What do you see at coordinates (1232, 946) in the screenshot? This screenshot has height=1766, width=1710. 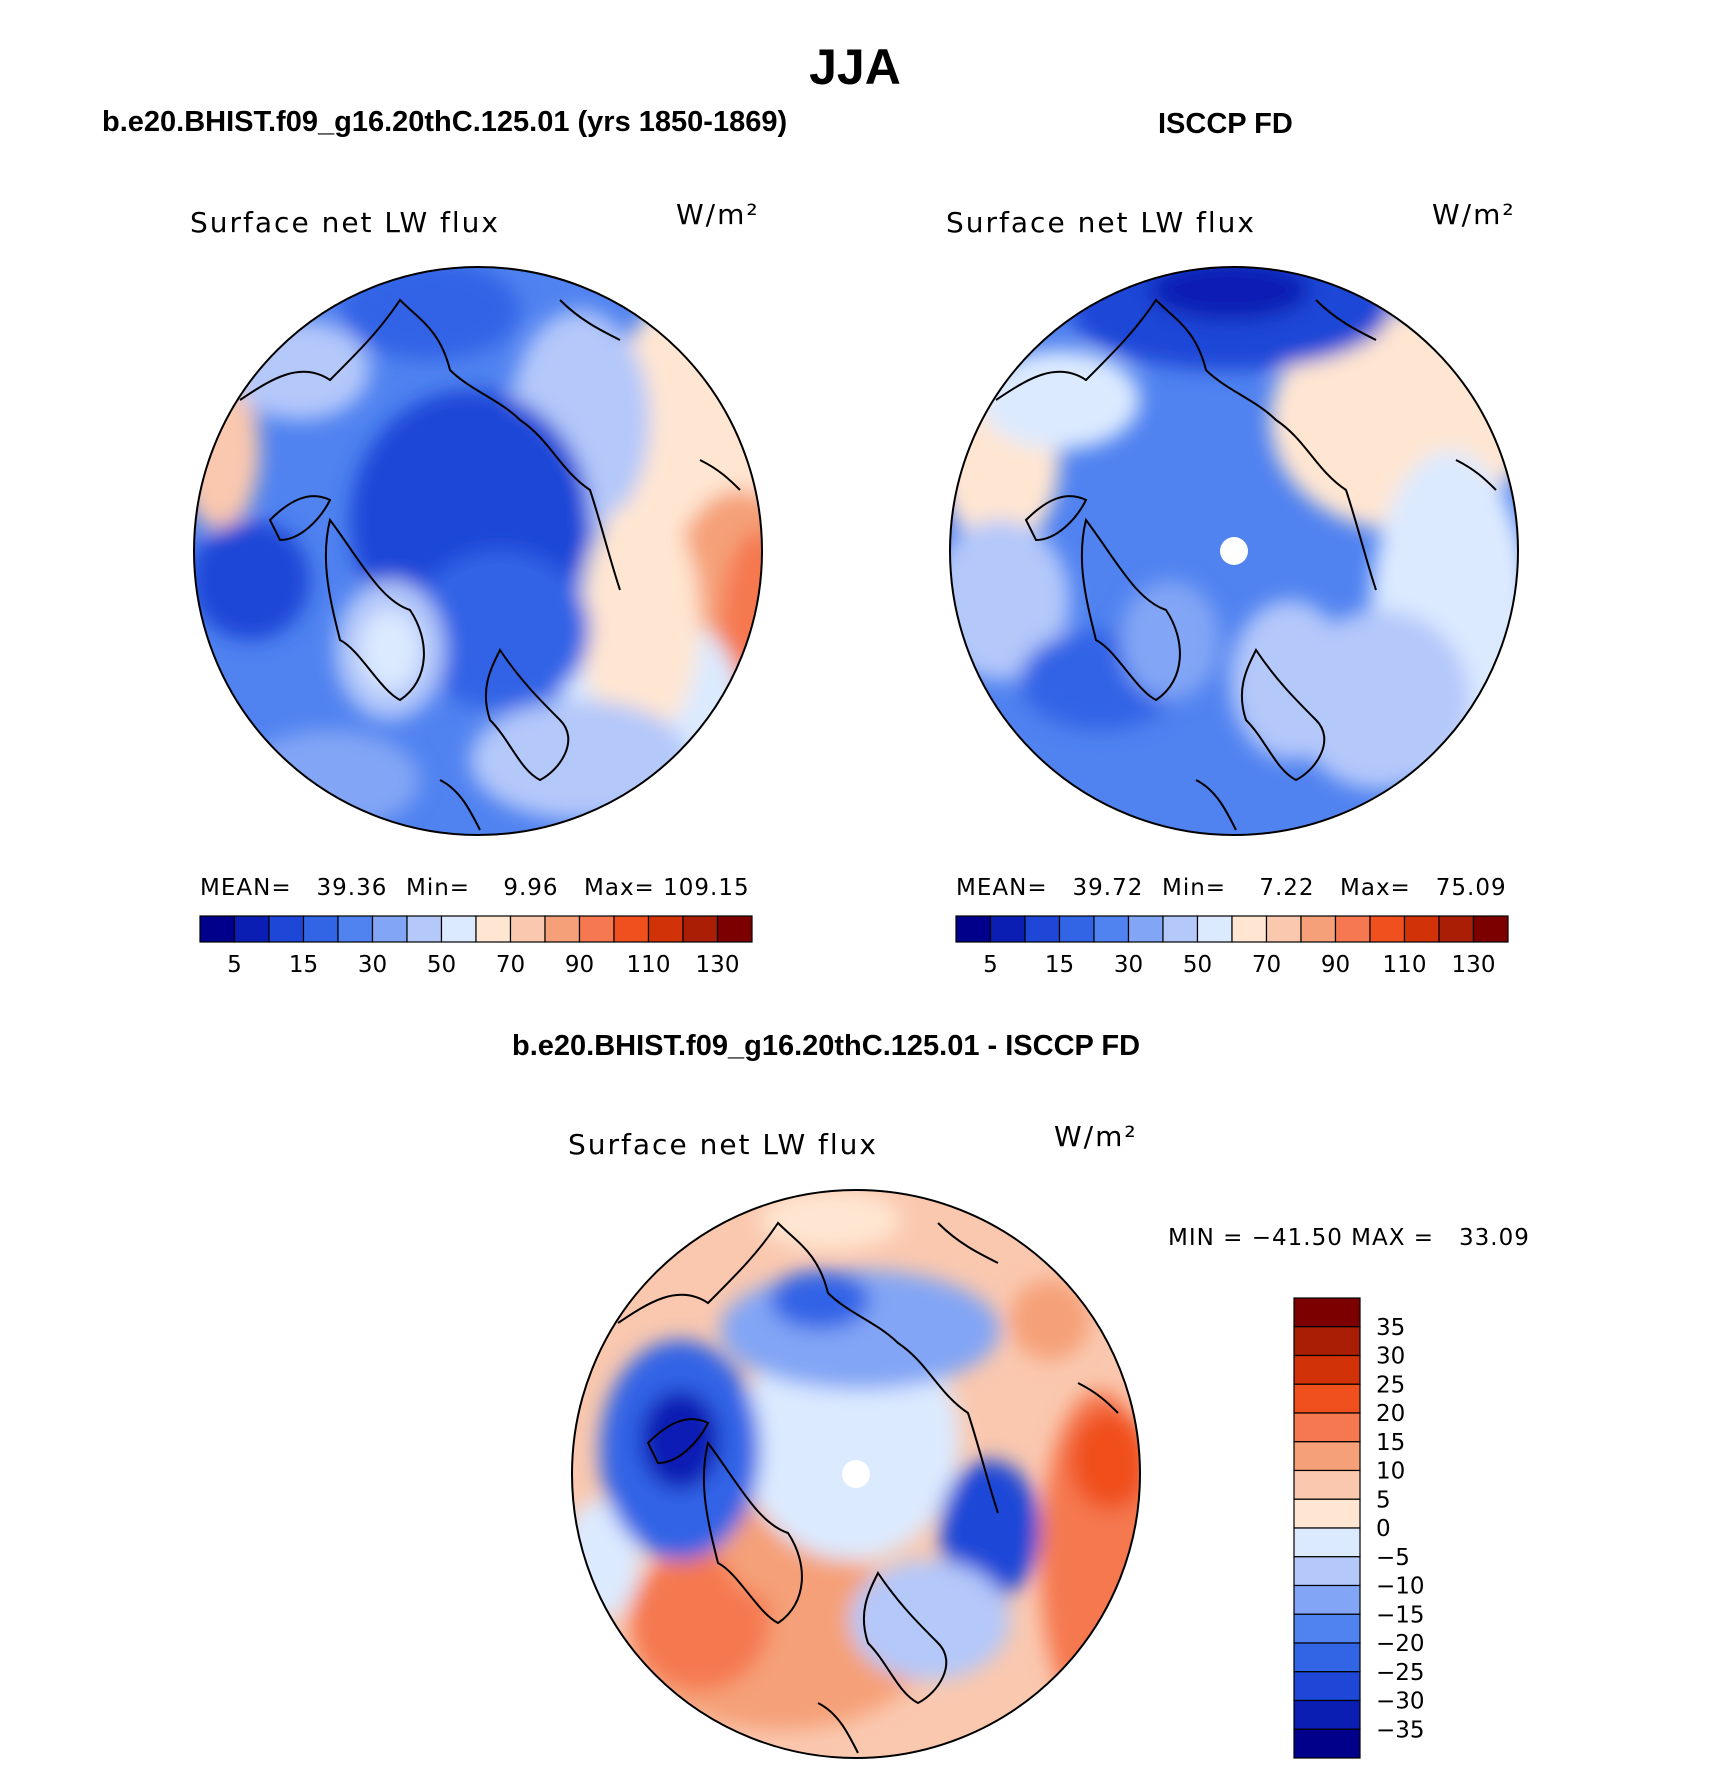 I see `obs-colorbar: 5 15 30 50 70 90 110 130` at bounding box center [1232, 946].